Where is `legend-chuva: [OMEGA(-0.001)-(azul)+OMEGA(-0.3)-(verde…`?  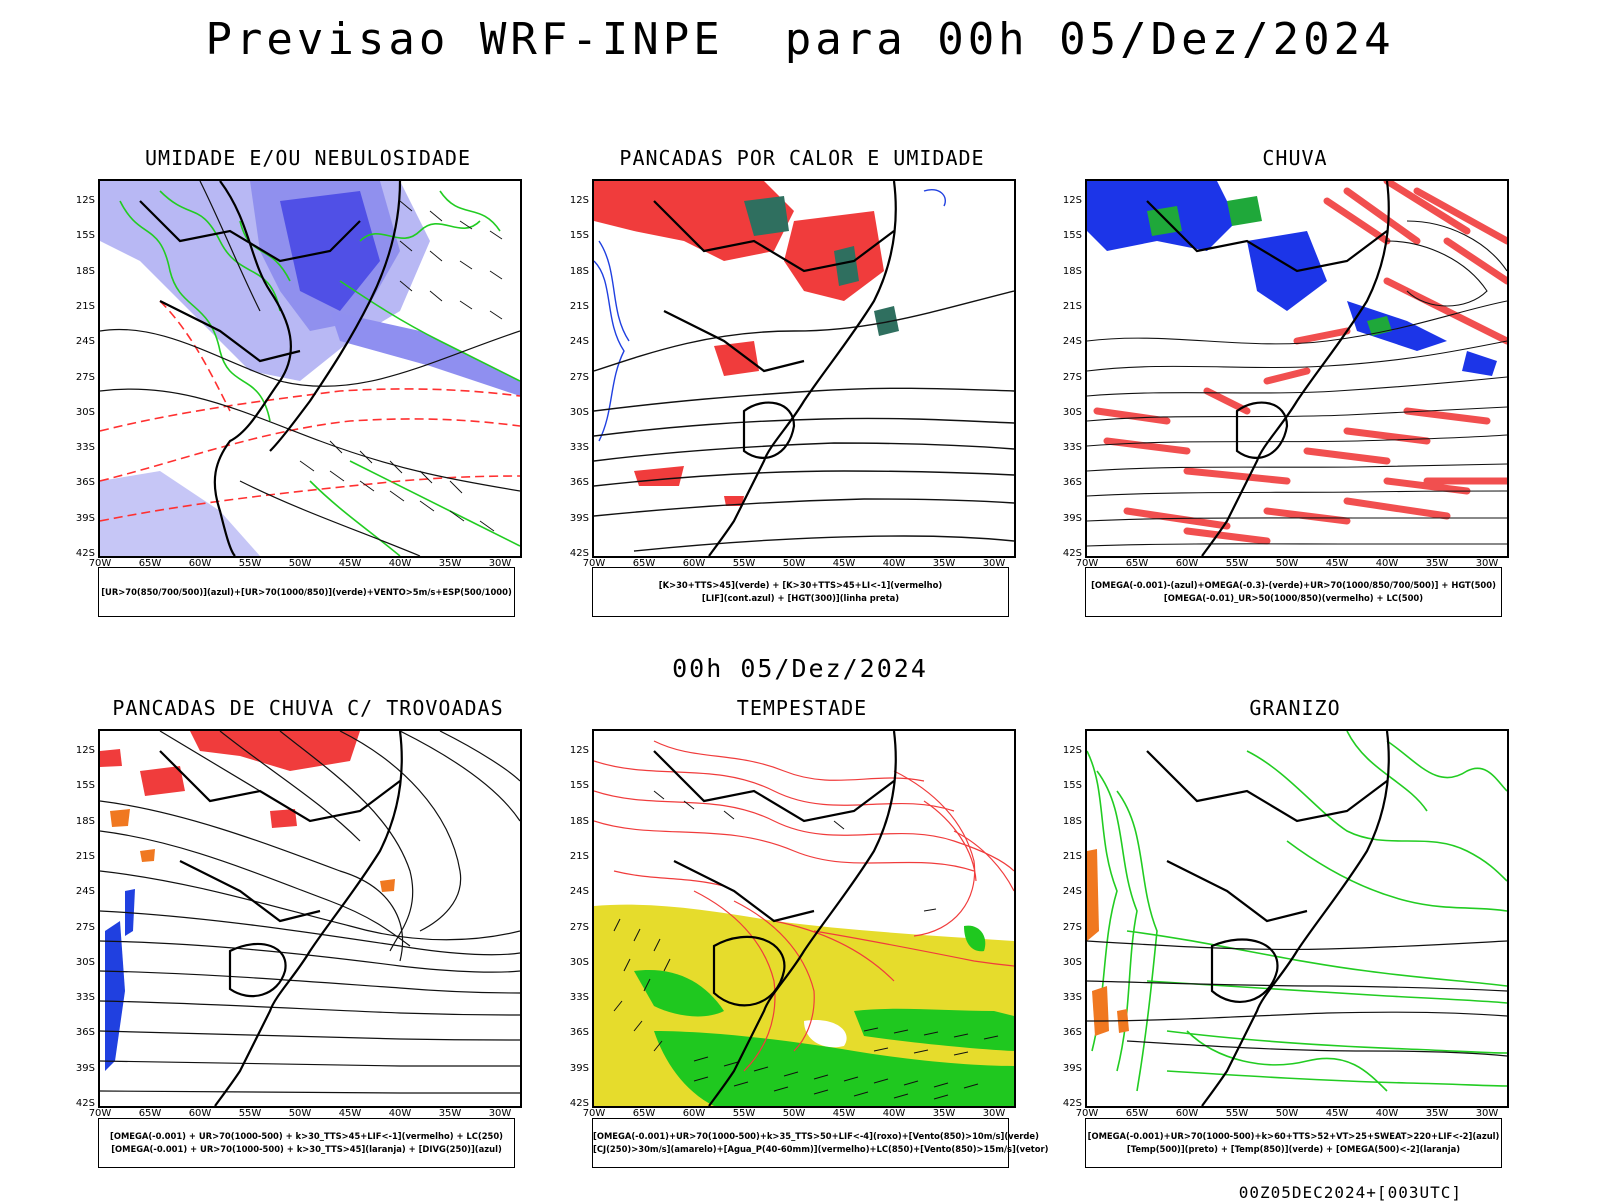 legend-chuva: [OMEGA(-0.001)-(azul)+OMEGA(-0.3)-(verde… is located at coordinates (1293, 592).